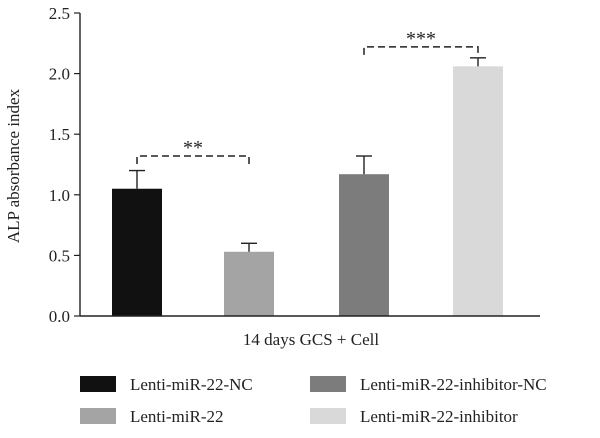  I want to click on y-axis-ticks: 0.0 0.5 1.0 1.5 2.0 2.5, so click(64, 165).